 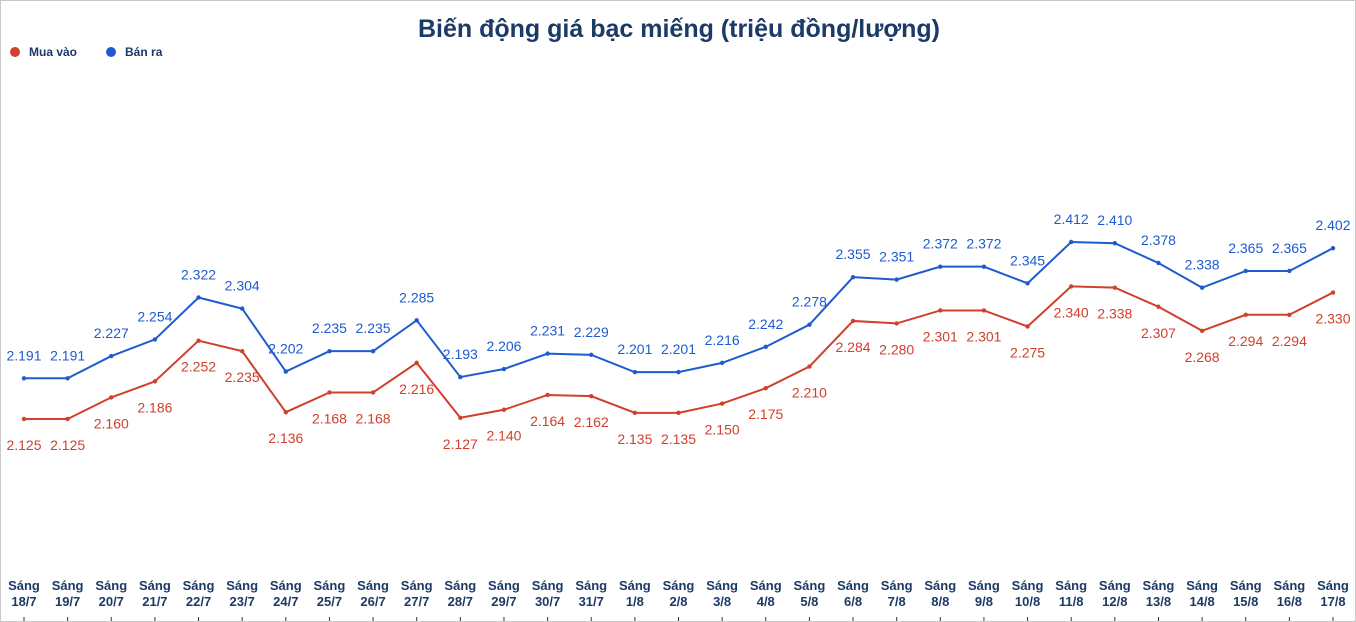 I want to click on data-label: 2.322, so click(x=198, y=275).